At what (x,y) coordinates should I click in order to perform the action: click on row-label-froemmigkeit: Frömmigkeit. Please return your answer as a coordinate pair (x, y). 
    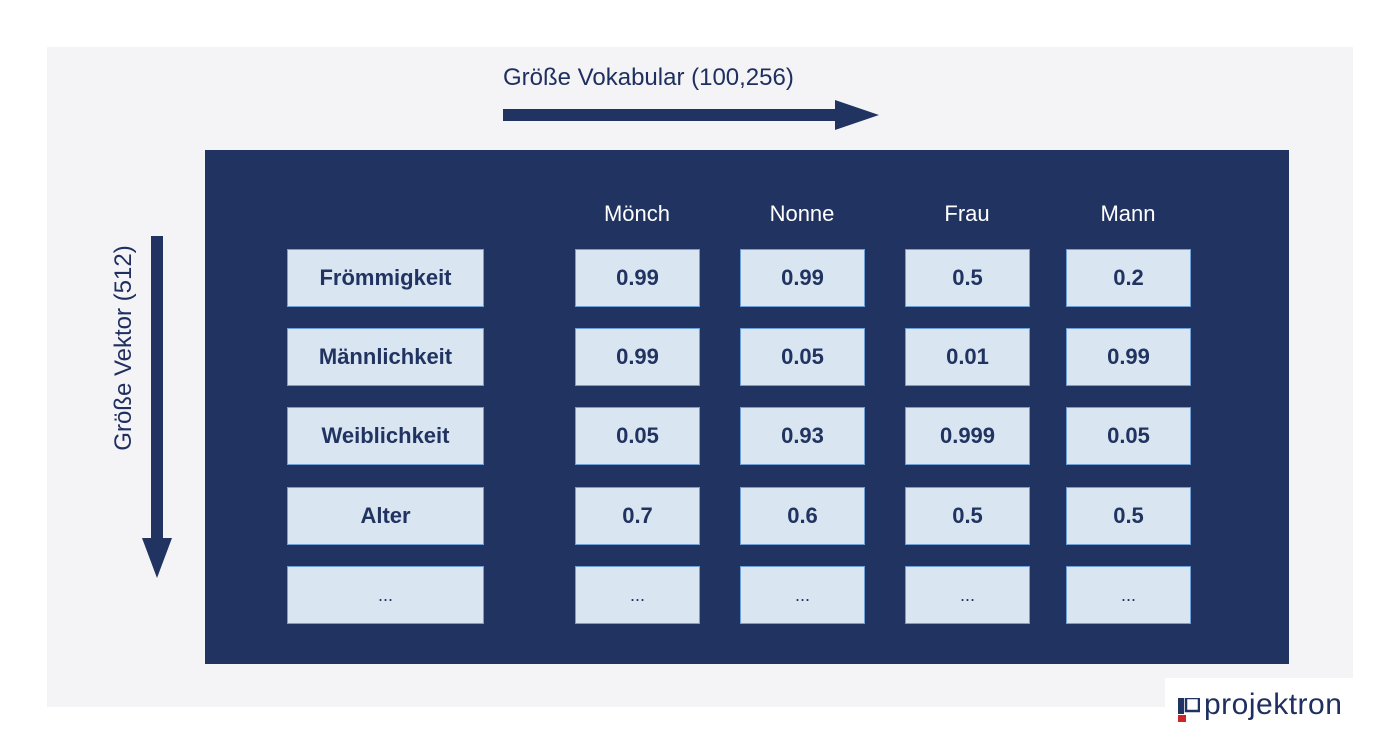
    Looking at the image, I should click on (385, 278).